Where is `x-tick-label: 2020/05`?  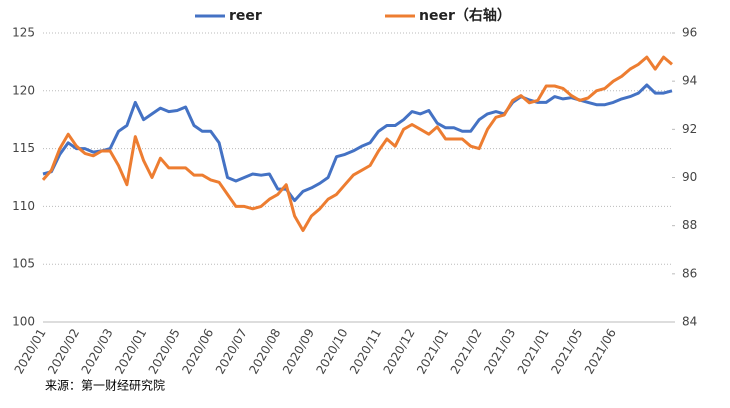
x-tick-label: 2020/05 is located at coordinates (164, 351).